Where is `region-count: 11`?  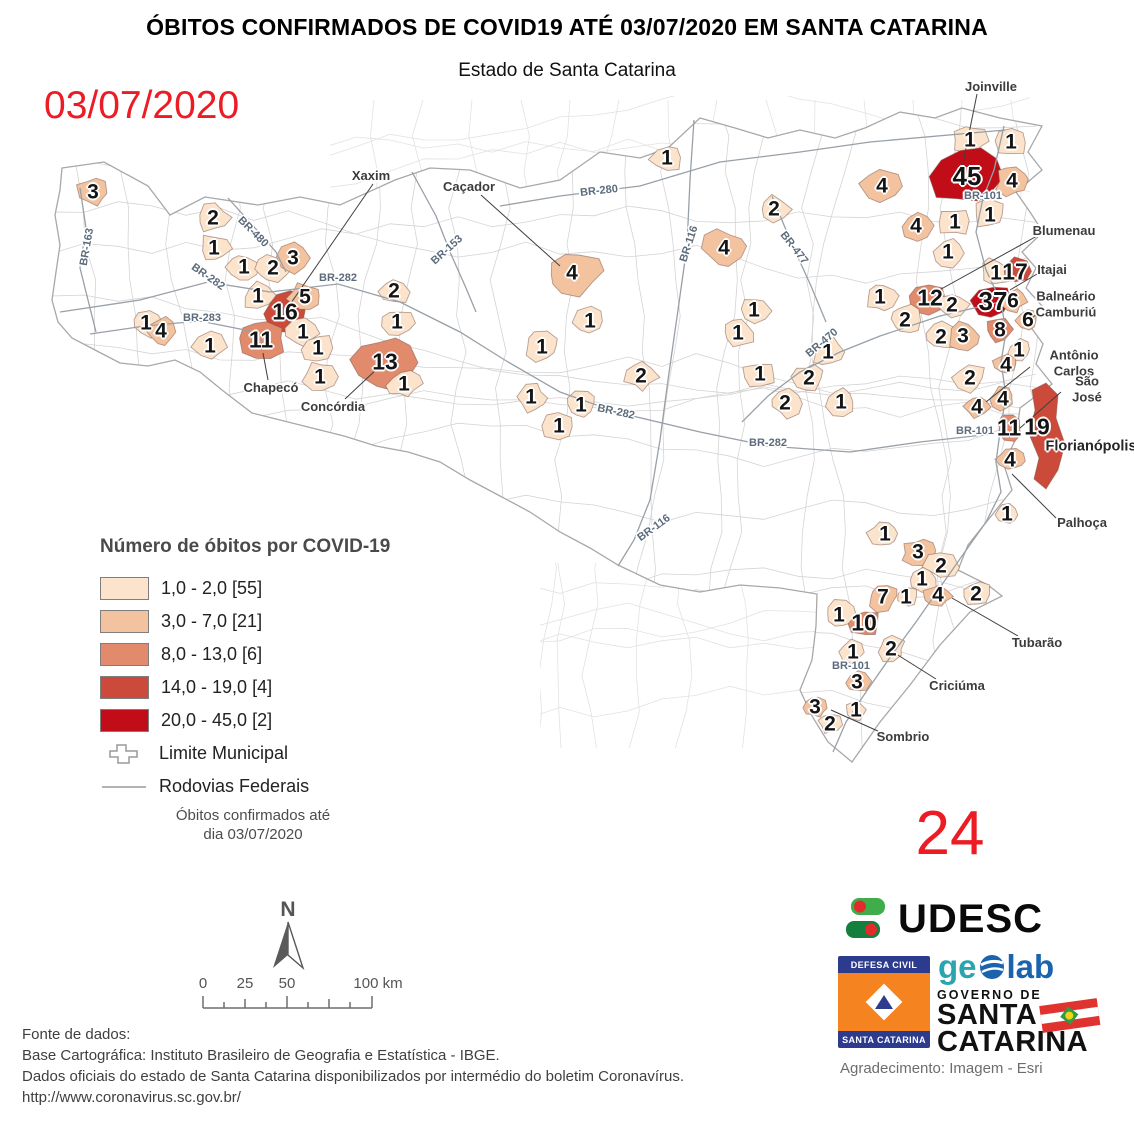 region-count: 11 is located at coordinates (261, 339).